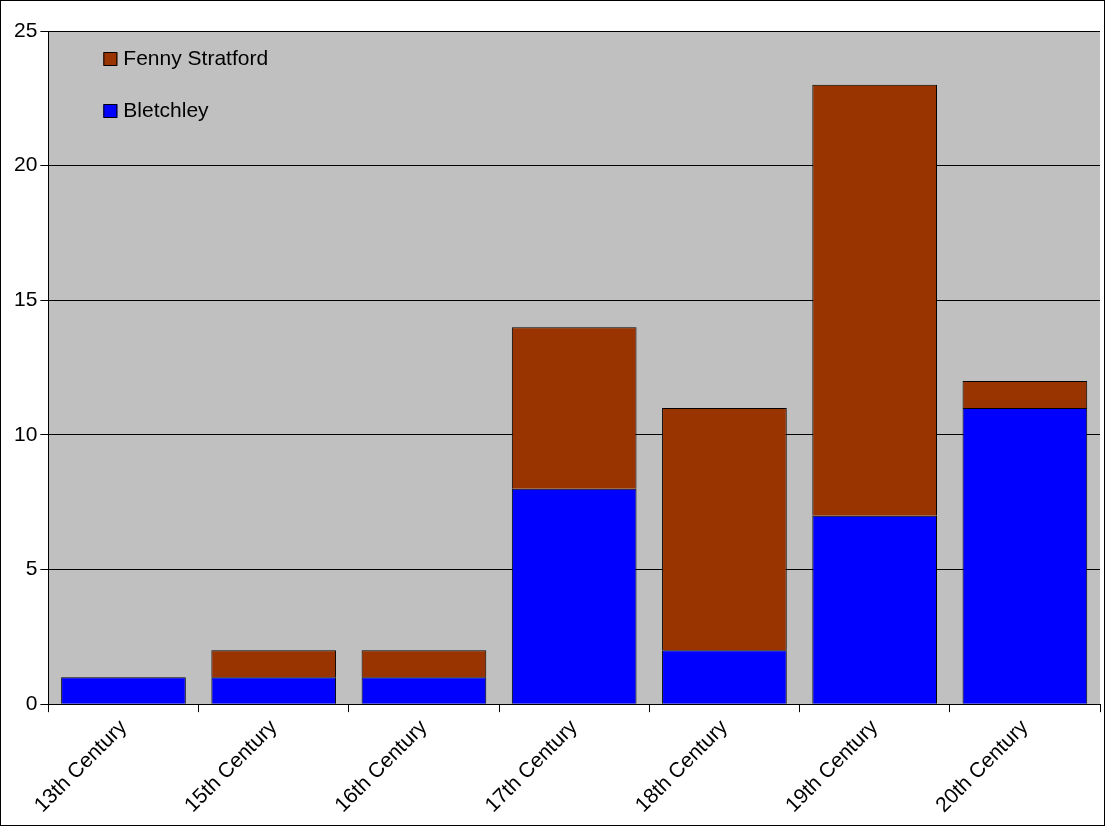 The image size is (1105, 826). I want to click on y-tick-label: 0, so click(31, 702).